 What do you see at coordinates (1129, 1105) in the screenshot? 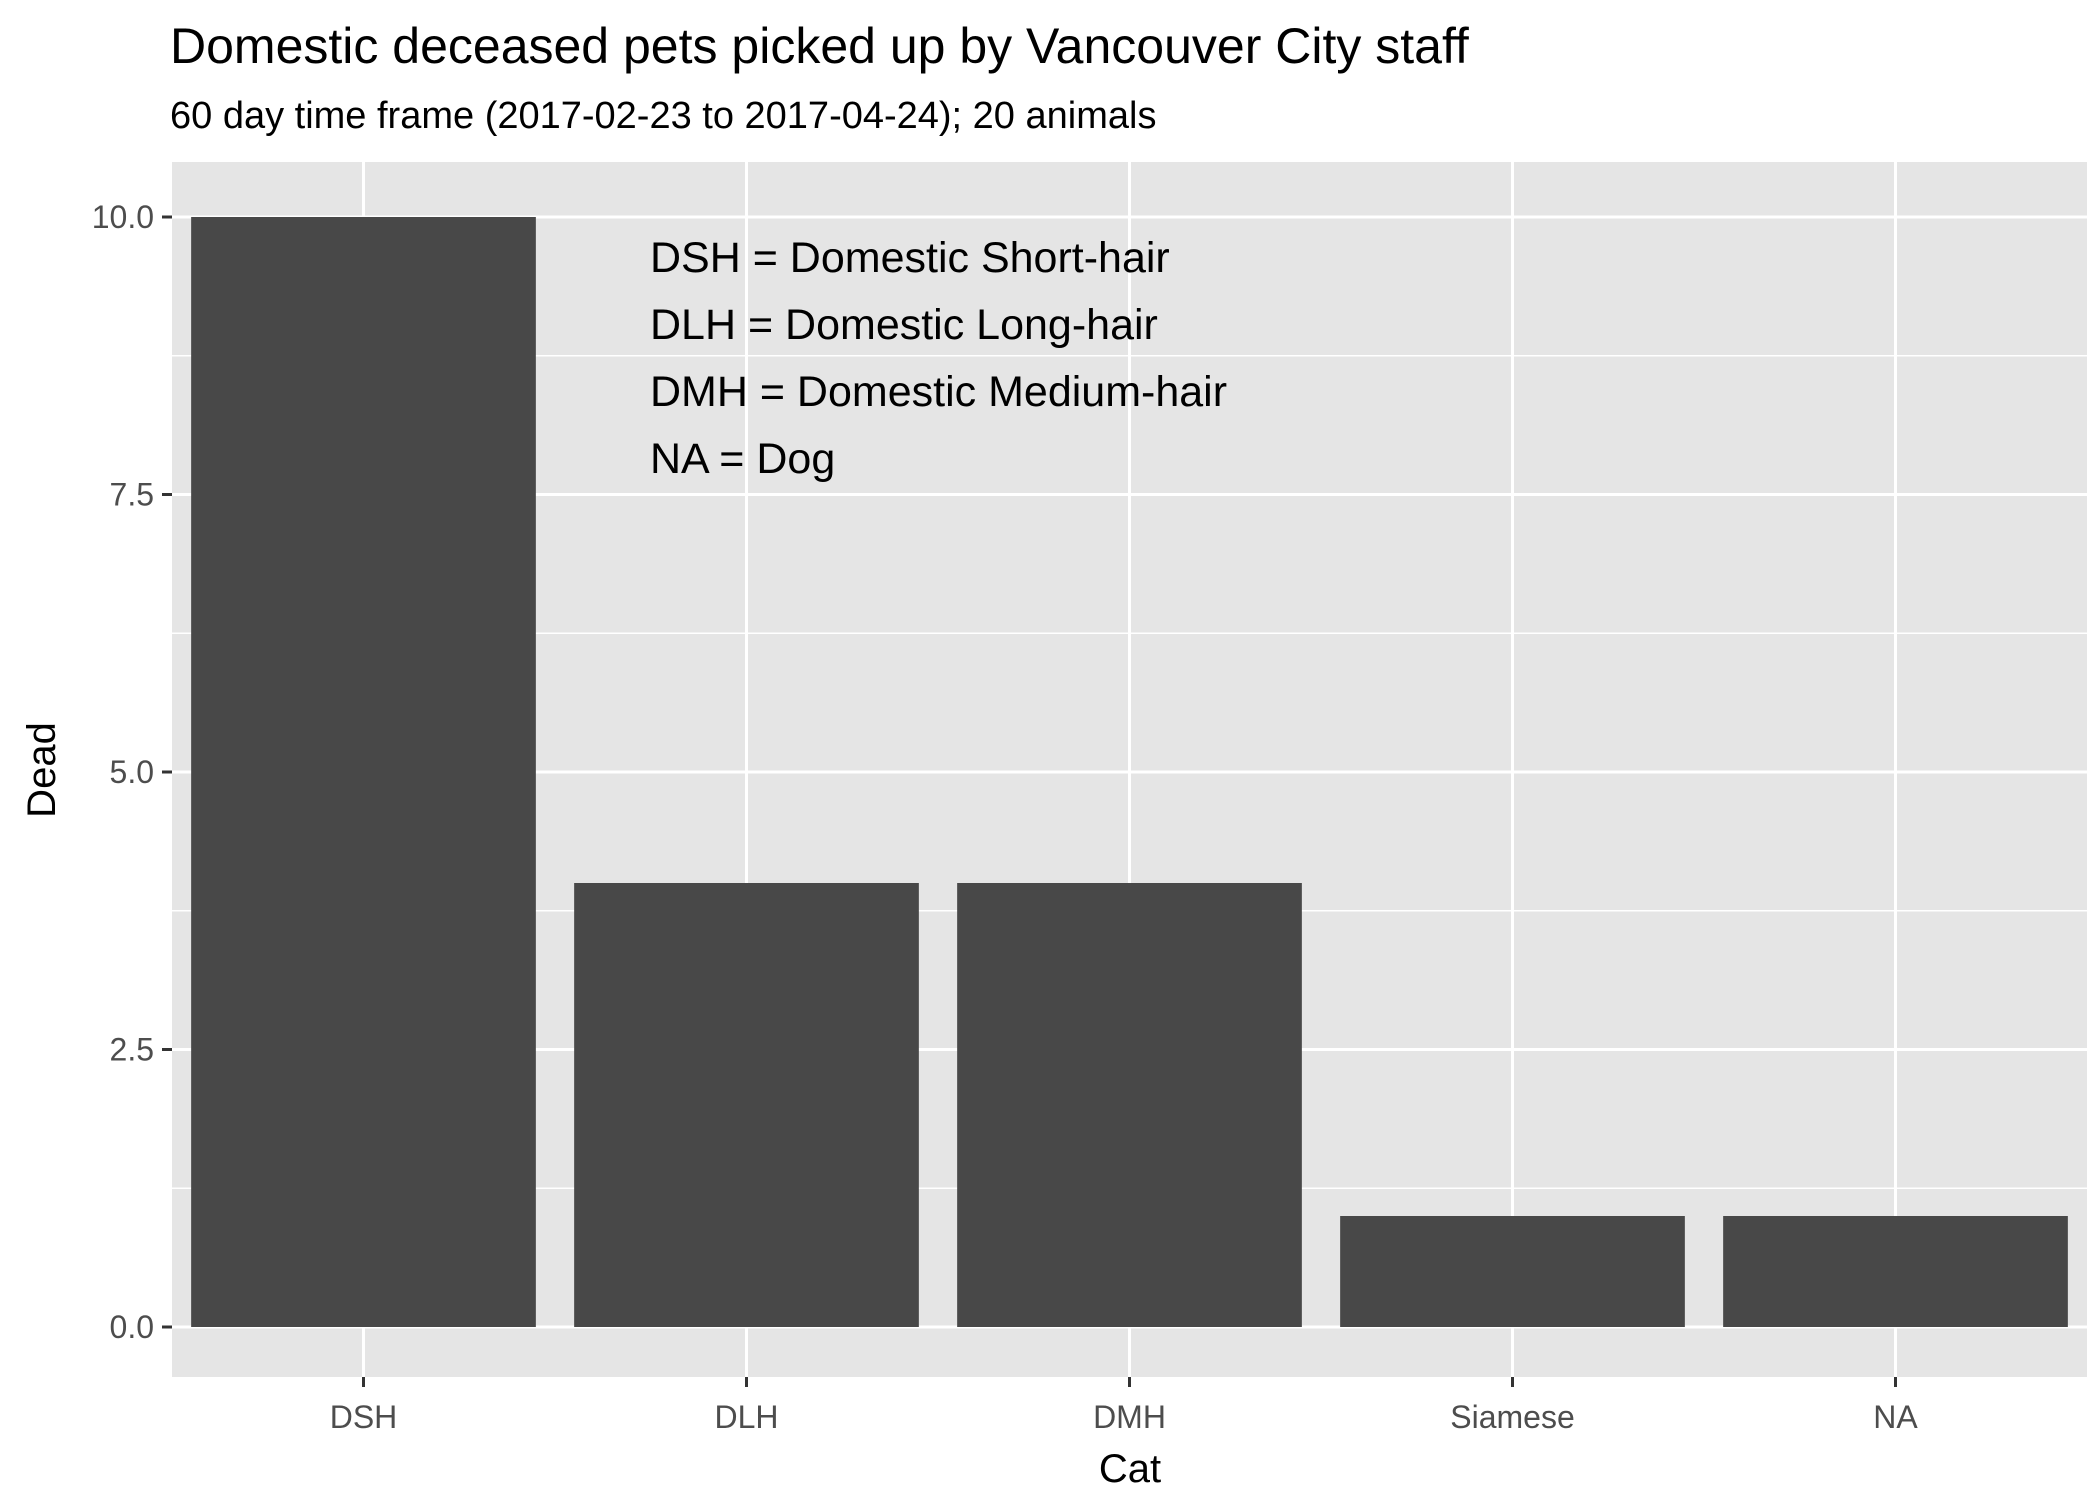
I see `bar-dmh` at bounding box center [1129, 1105].